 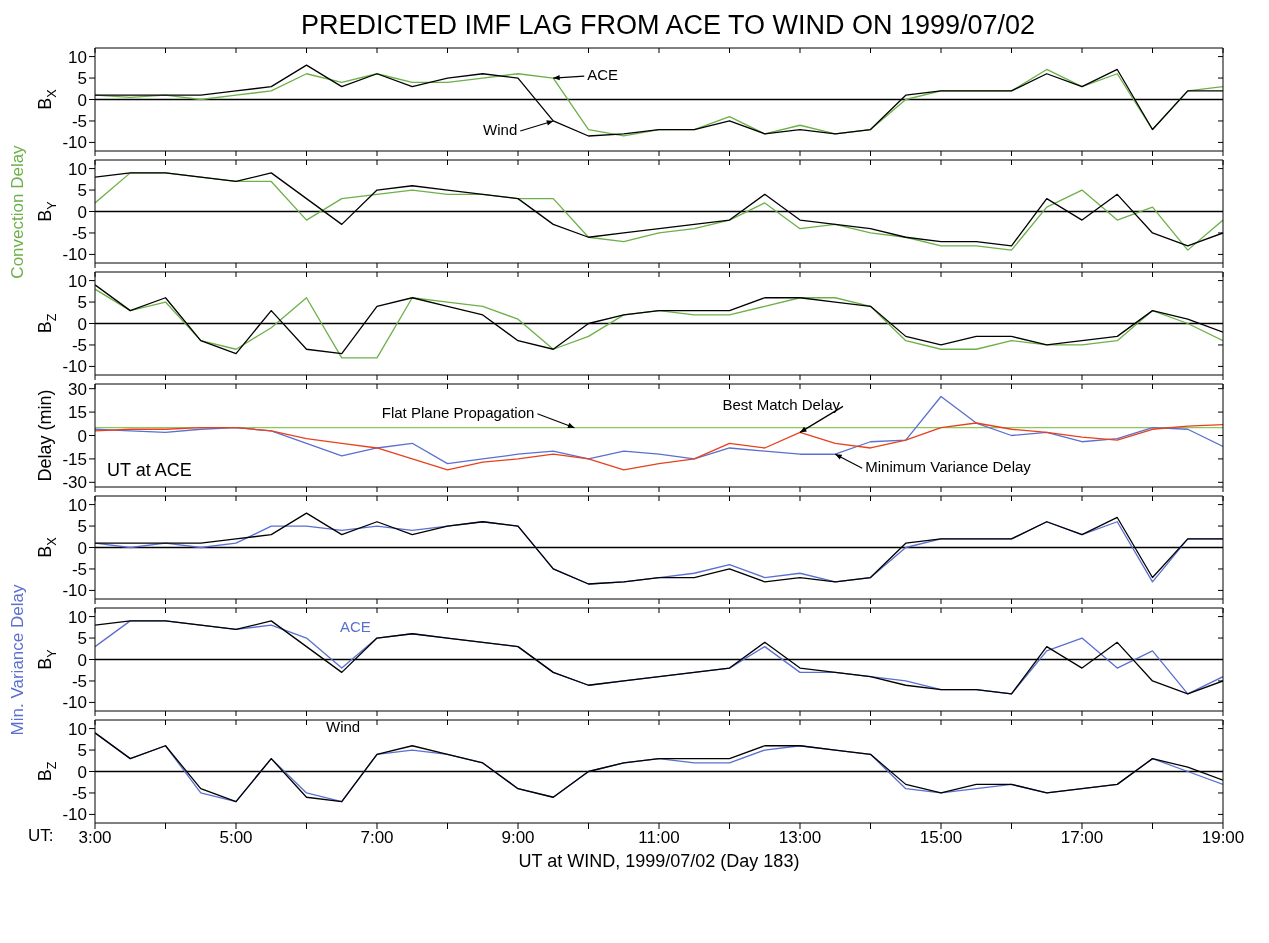 What do you see at coordinates (18, 660) in the screenshot?
I see `text: Min. Variance Delay` at bounding box center [18, 660].